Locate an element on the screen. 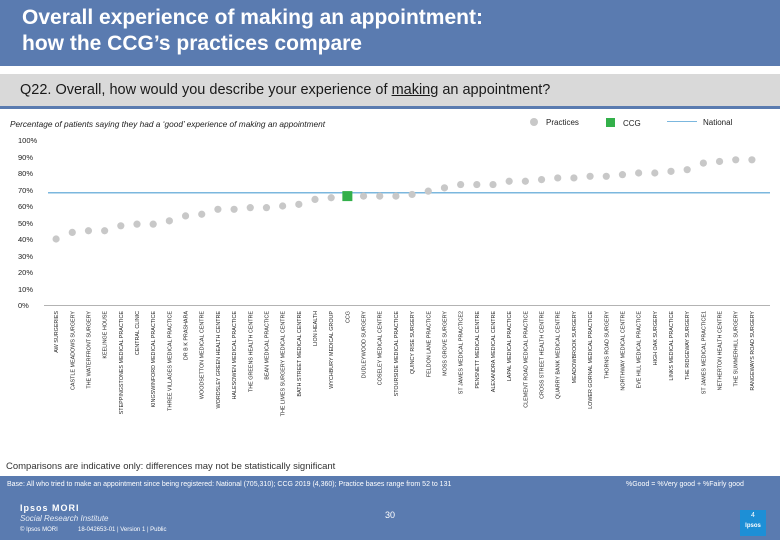 The image size is (780, 540). x-category-label: STEPPINGSTONES MEDICAL PRACTICE is located at coordinates (122, 363).